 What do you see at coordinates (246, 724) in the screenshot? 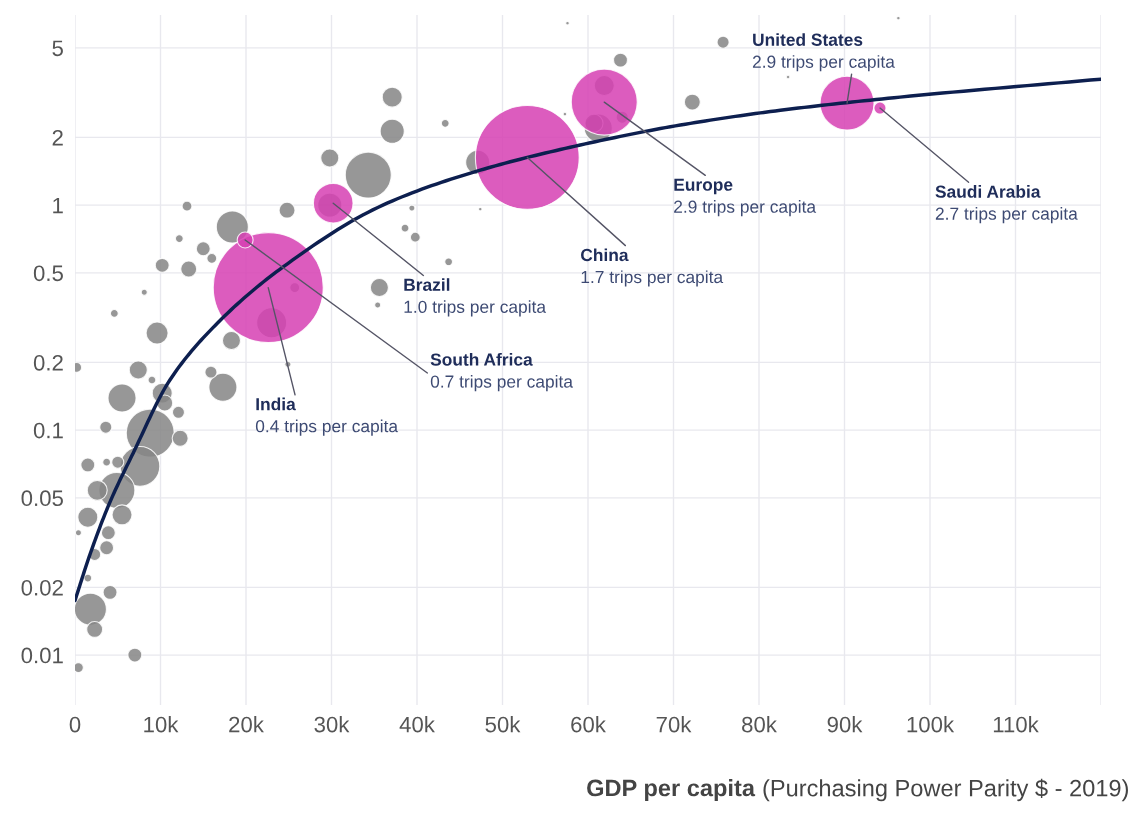
I see `x-tick-label: 20k` at bounding box center [246, 724].